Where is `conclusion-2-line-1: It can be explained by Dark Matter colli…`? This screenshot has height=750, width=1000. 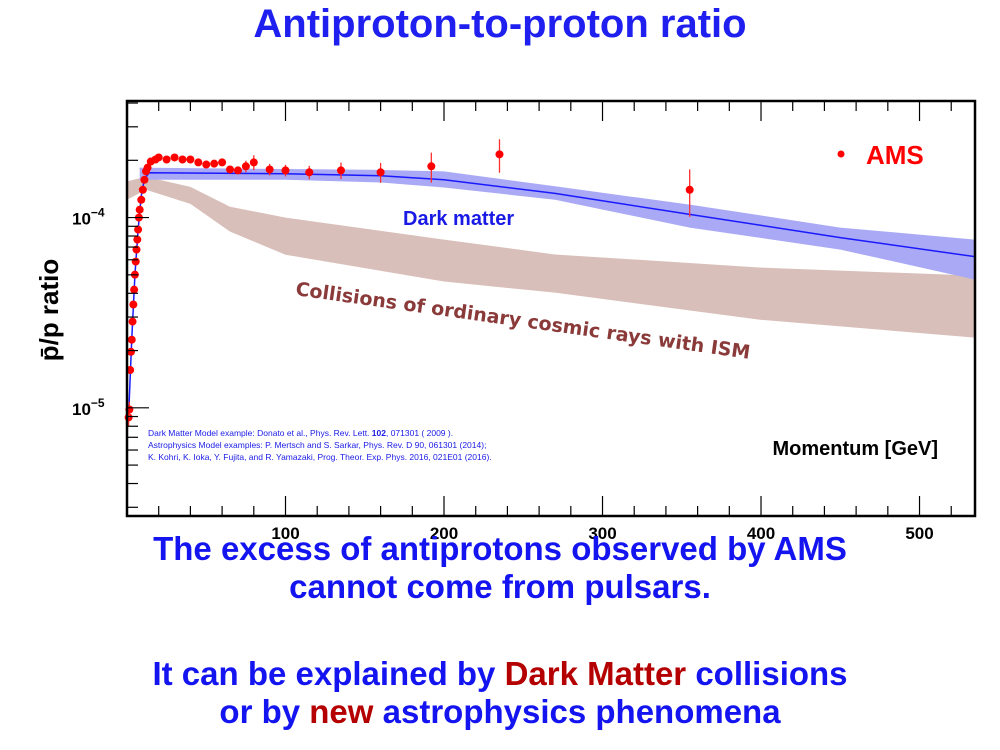
conclusion-2-line-1: It can be explained by Dark Matter colli… is located at coordinates (500, 674).